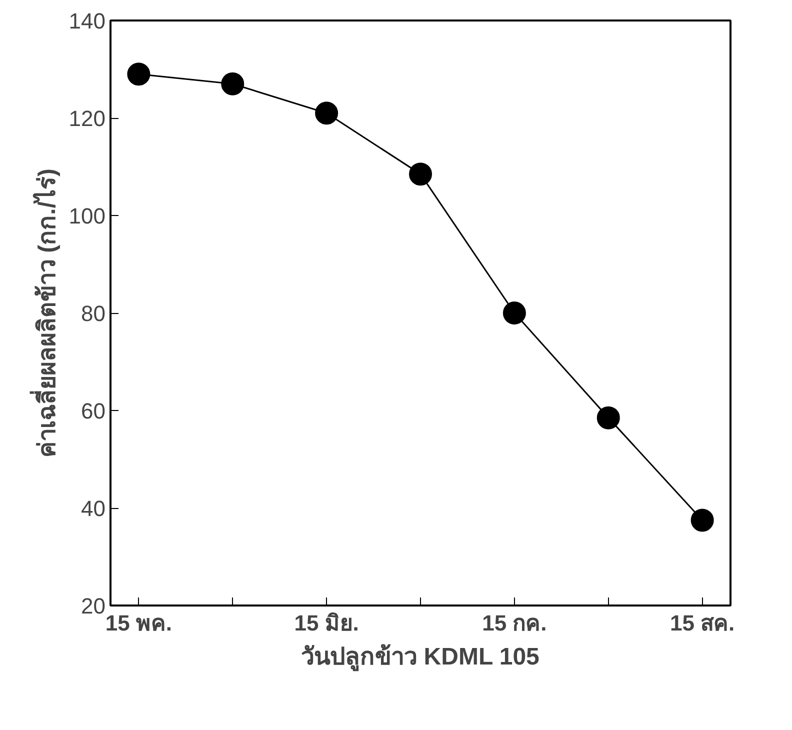 This screenshot has height=730, width=792. Describe the element at coordinates (420, 658) in the screenshot. I see `x-axis-title: วันปลูกข้าว KDML 105` at that location.